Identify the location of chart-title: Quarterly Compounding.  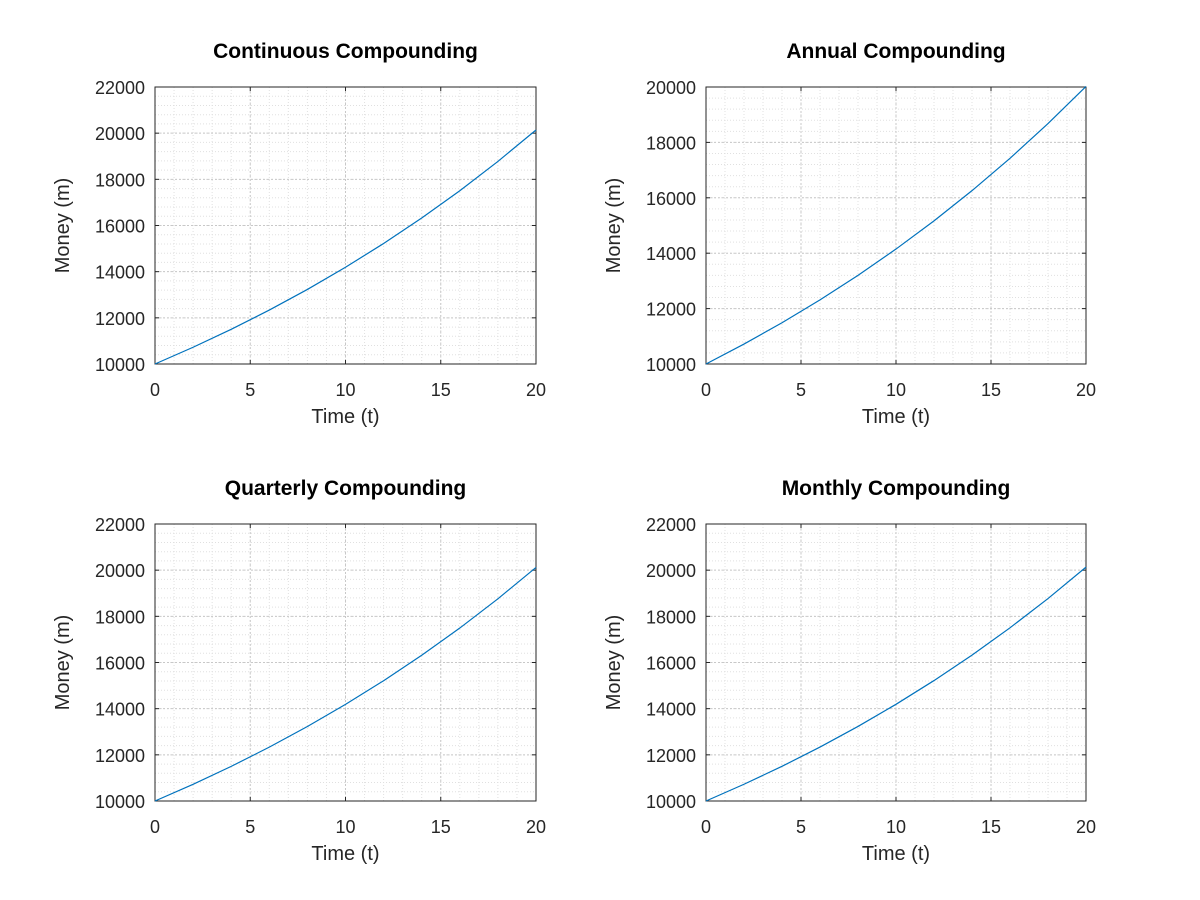
(346, 488).